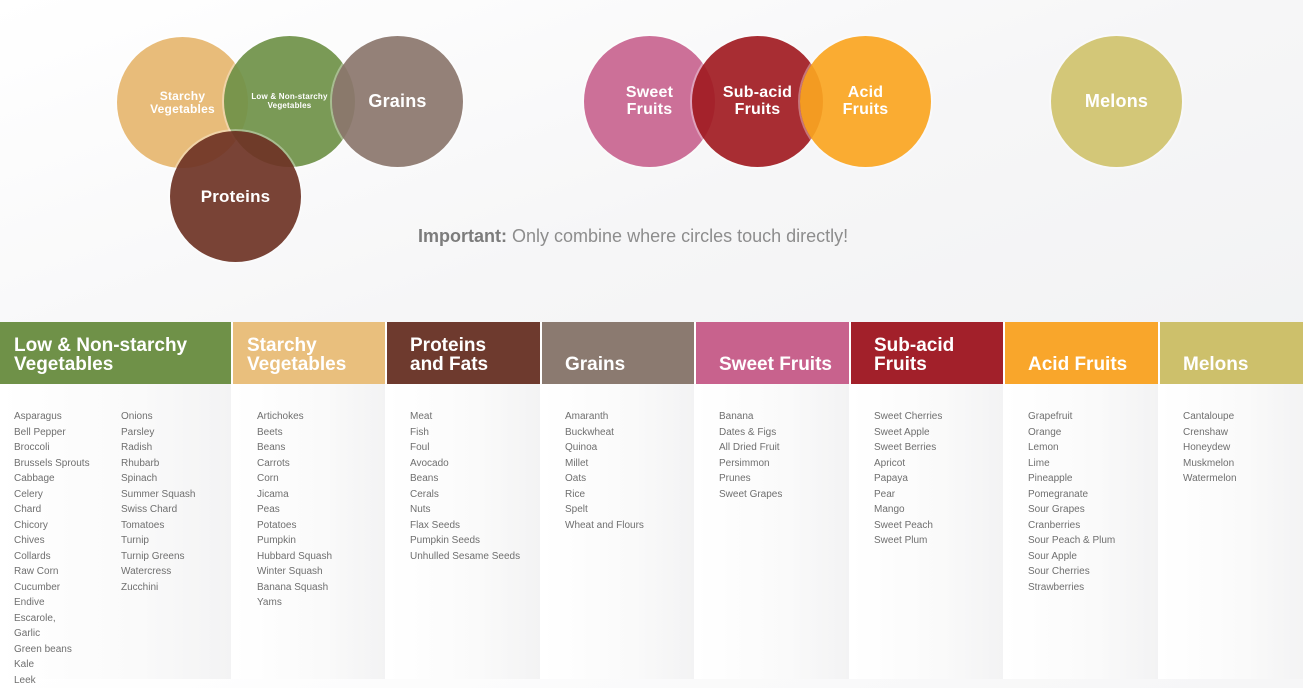 The height and width of the screenshot is (688, 1303). I want to click on list-item: Pineapple, so click(1071, 479).